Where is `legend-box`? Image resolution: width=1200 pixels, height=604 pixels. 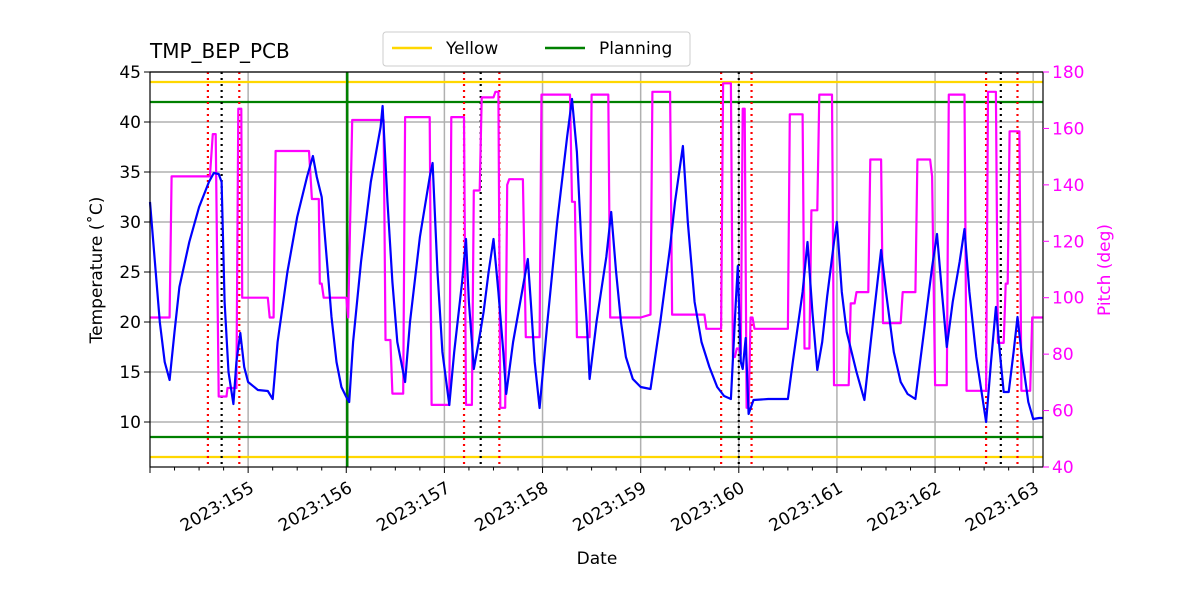 legend-box is located at coordinates (536, 49).